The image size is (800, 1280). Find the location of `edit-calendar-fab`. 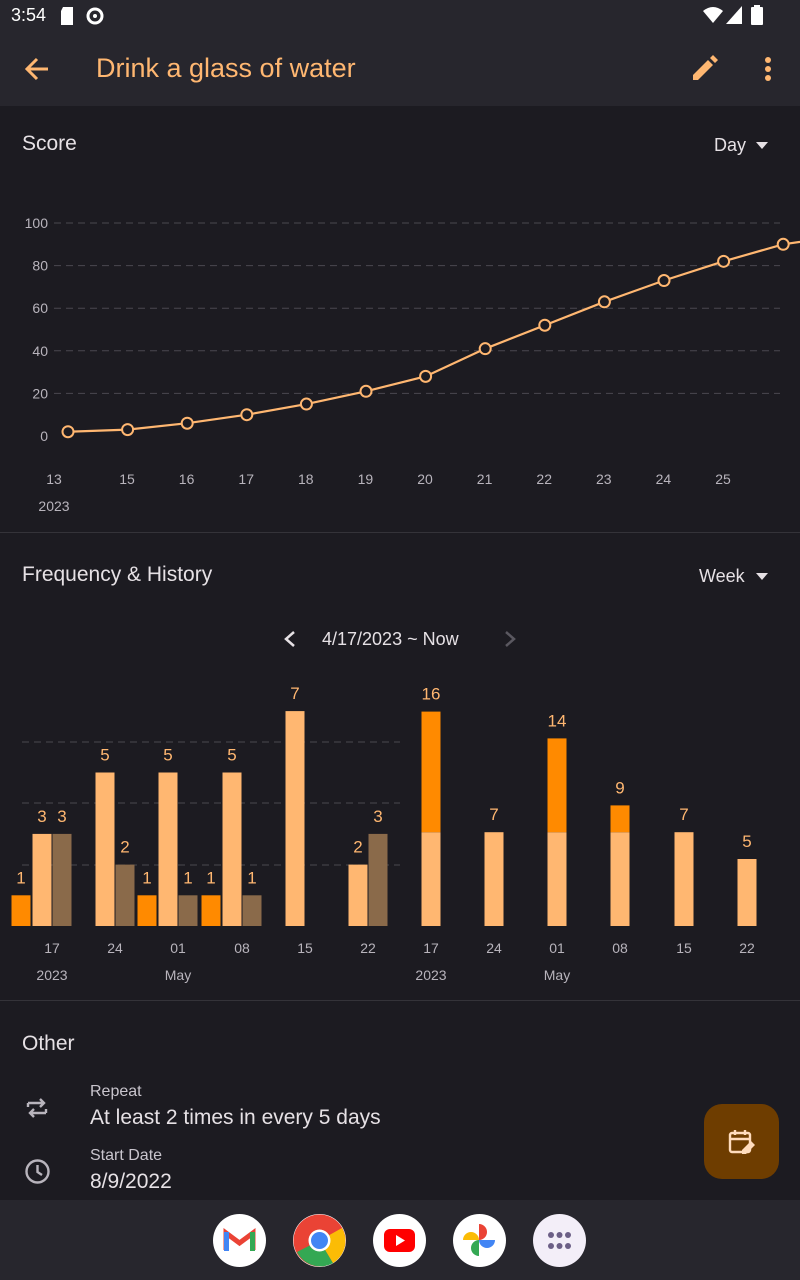

edit-calendar-fab is located at coordinates (741, 1141).